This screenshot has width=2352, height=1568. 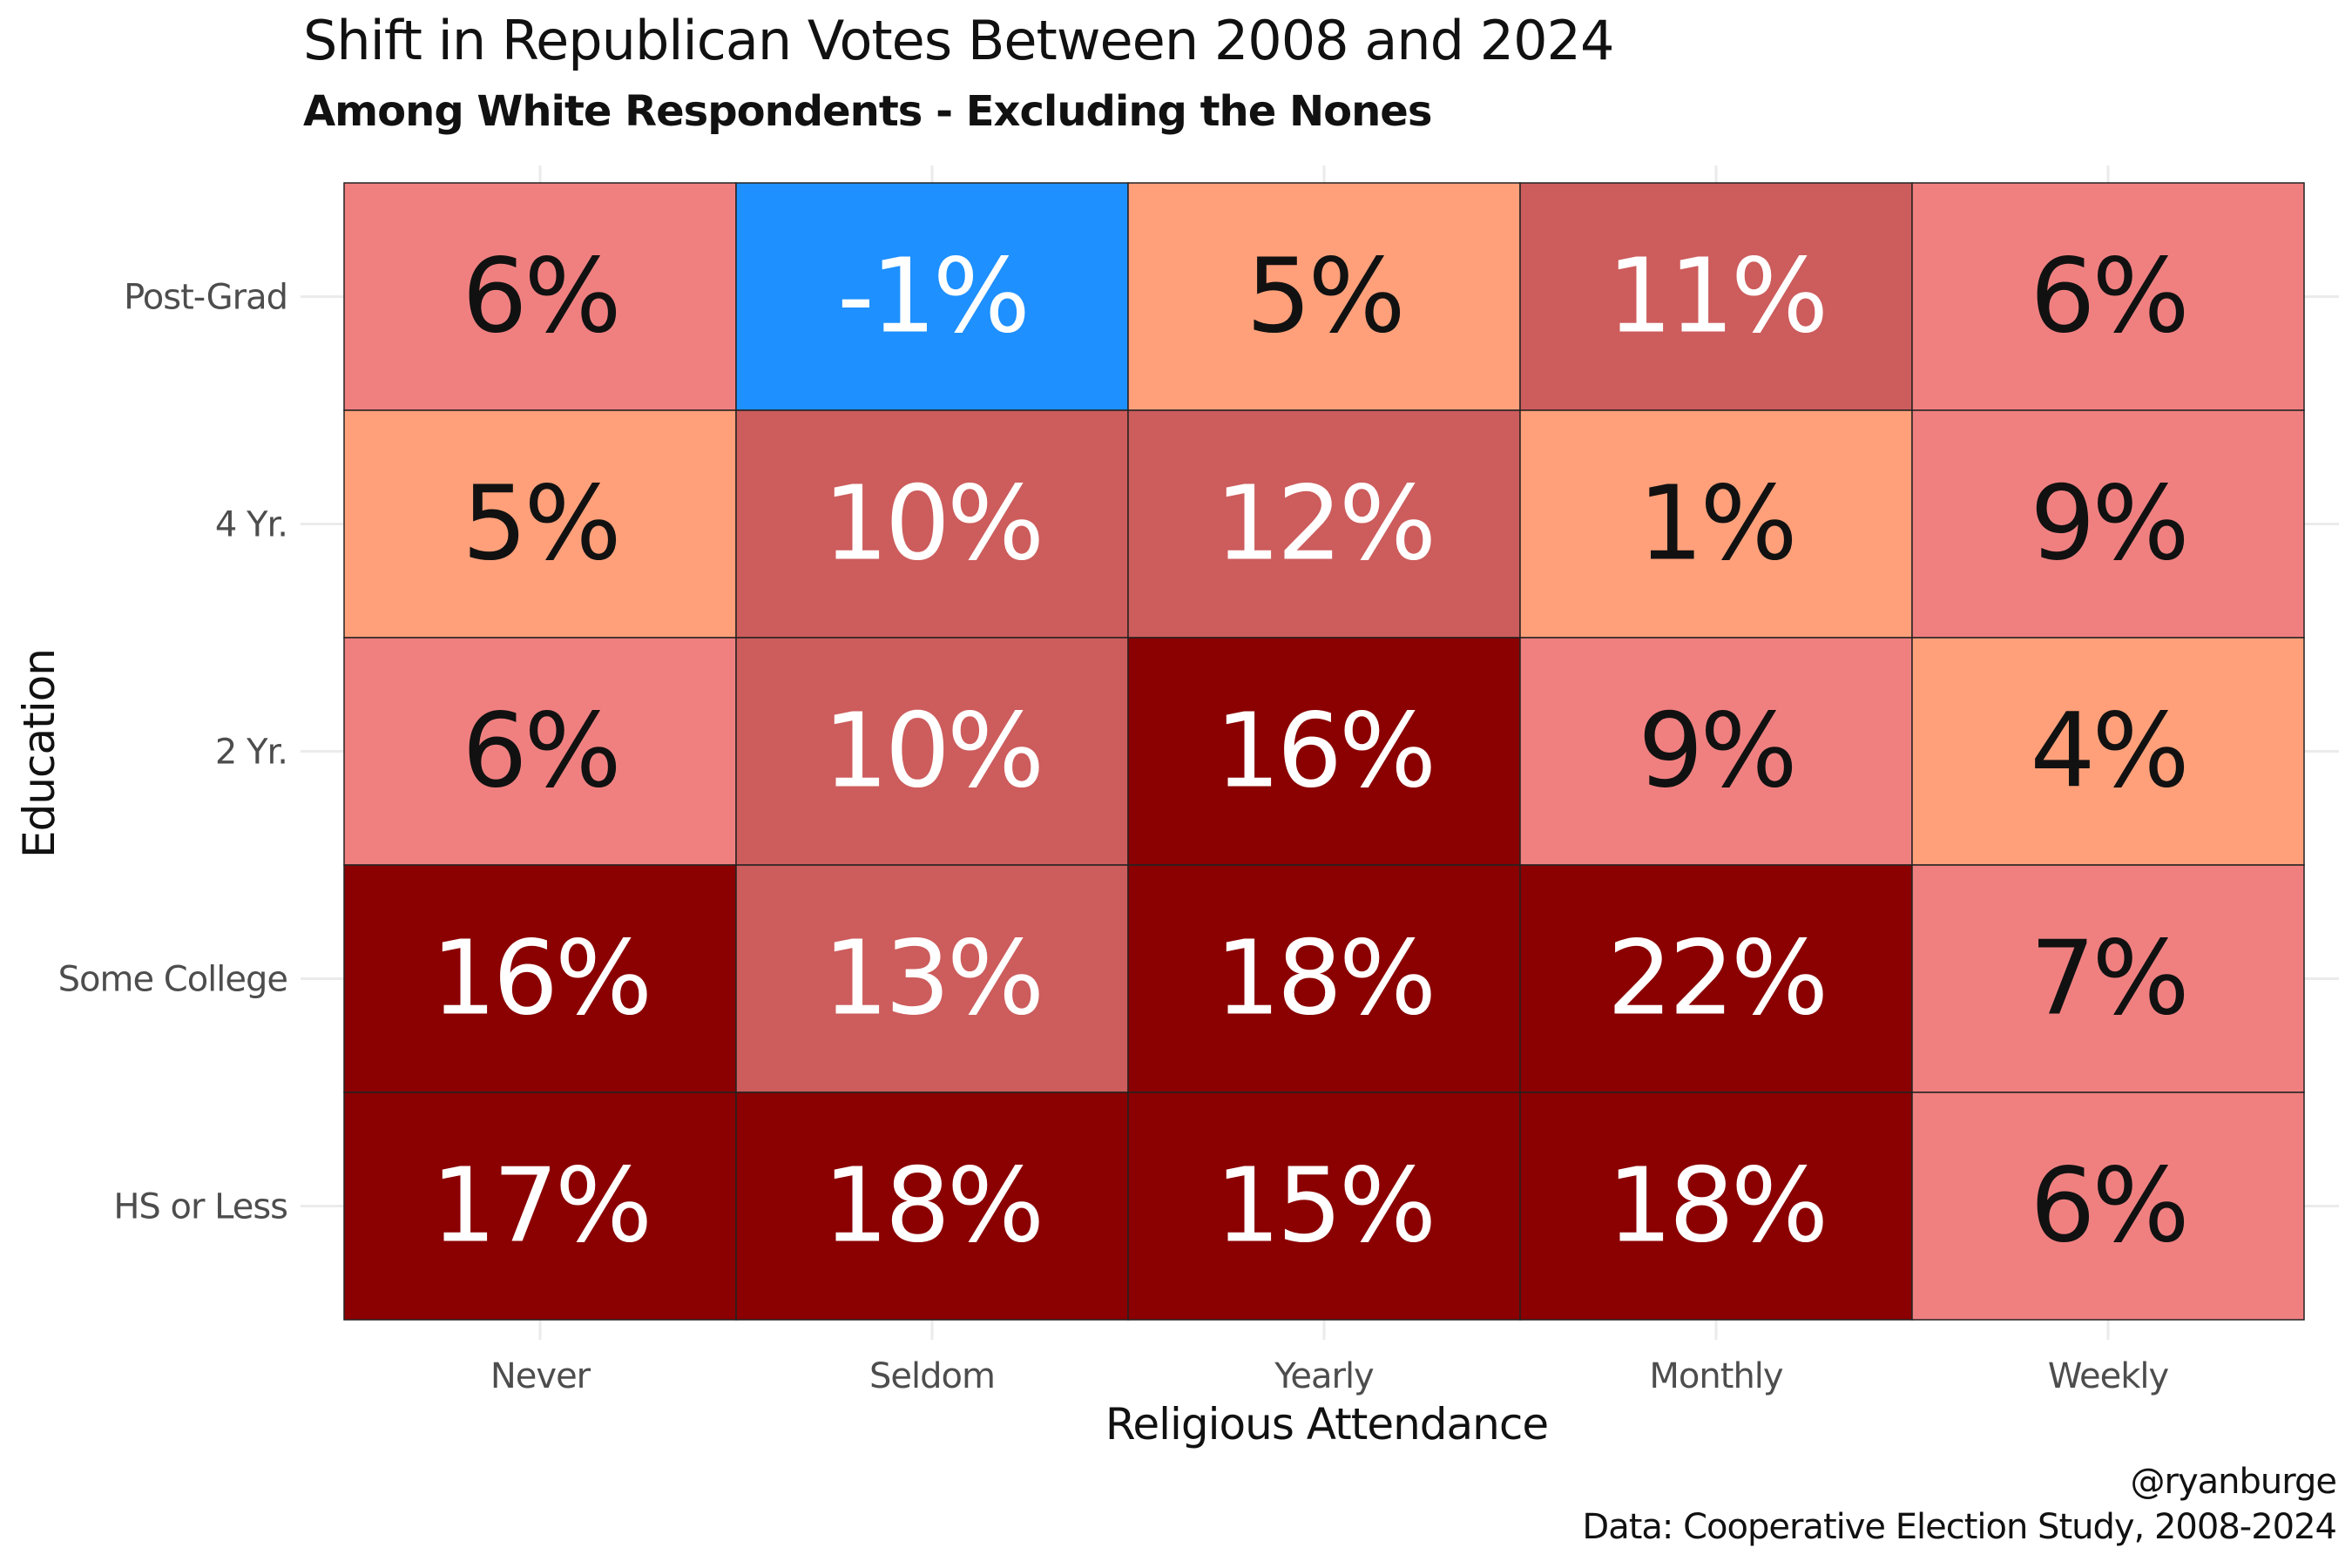 I want to click on cell-label-4-yr-monthly: 1%, so click(x=1716, y=523).